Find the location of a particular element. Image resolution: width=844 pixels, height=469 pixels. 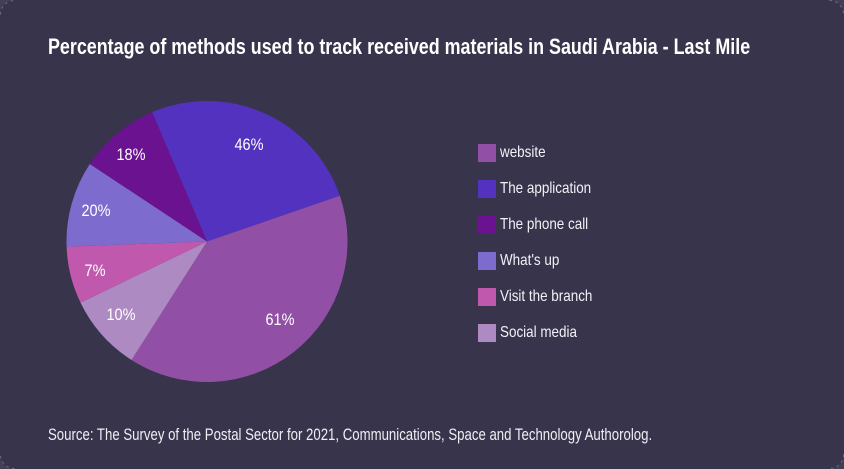

svg-text: 46% is located at coordinates (249, 144).